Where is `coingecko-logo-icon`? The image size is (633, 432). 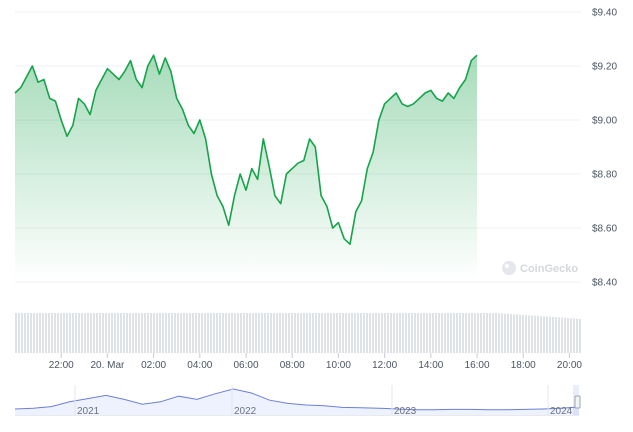 coingecko-logo-icon is located at coordinates (509, 268).